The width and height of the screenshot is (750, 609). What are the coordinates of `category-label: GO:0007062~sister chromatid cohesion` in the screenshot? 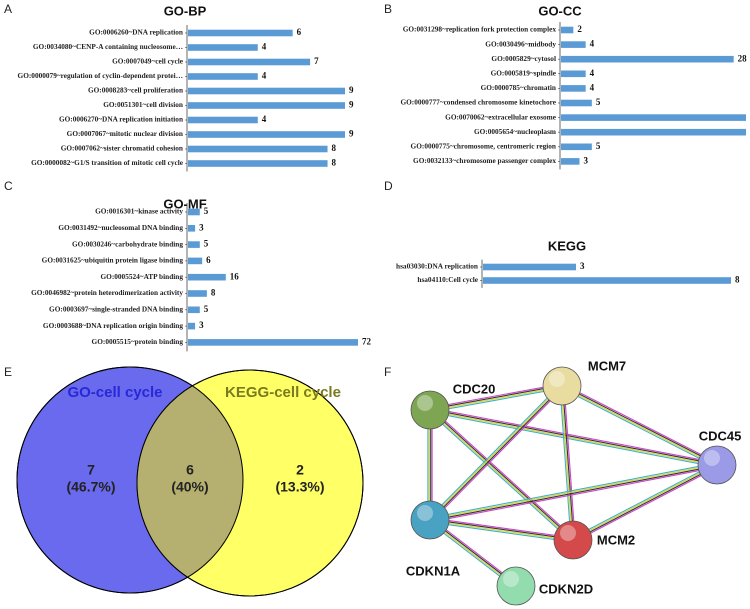 It's located at (122, 148).